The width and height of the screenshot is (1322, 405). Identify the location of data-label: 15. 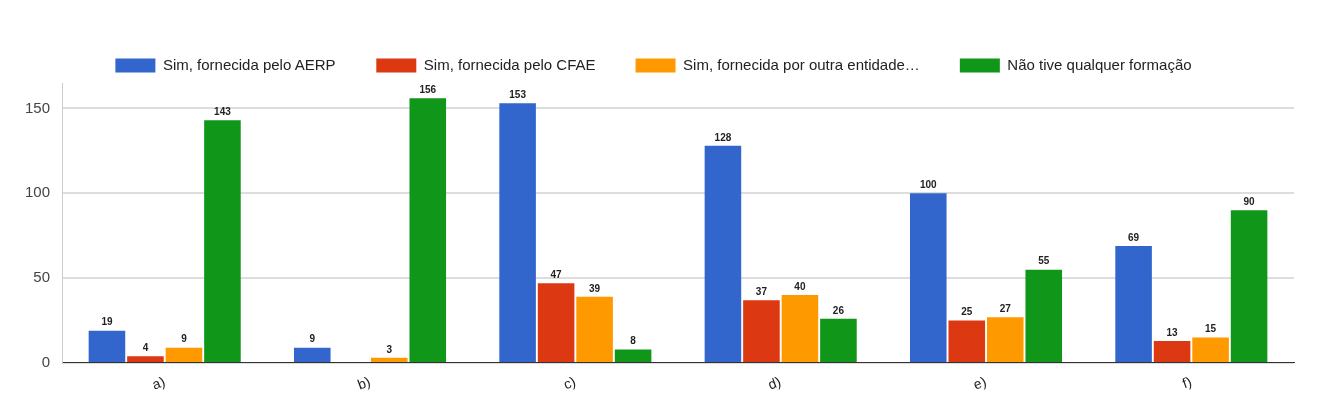
(1211, 329).